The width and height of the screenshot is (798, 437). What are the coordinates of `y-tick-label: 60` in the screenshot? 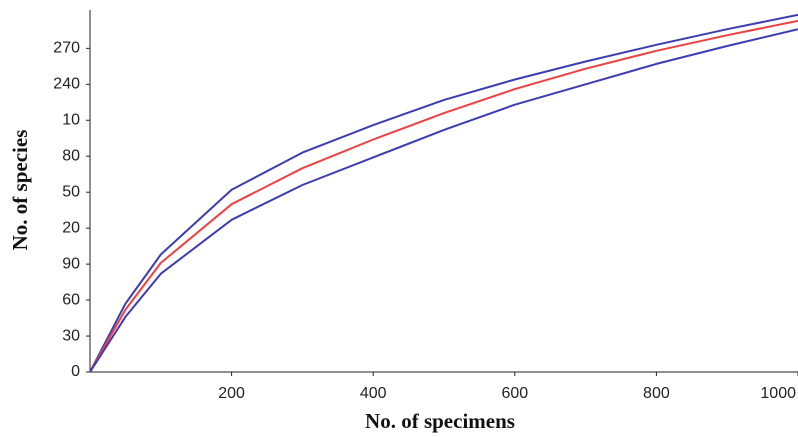 It's located at (71, 299).